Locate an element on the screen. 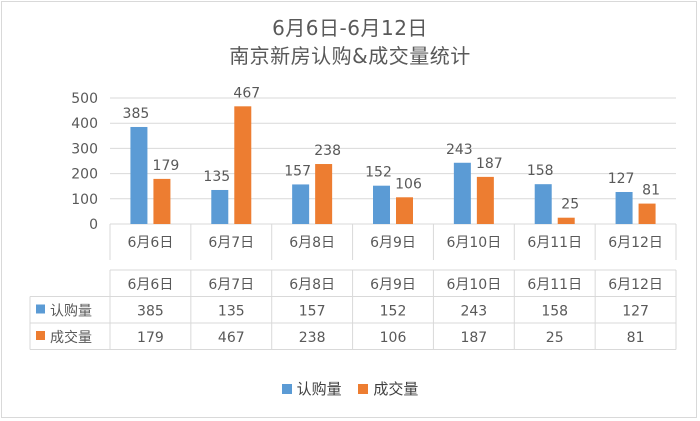  data-label-2: 187 is located at coordinates (489, 164).